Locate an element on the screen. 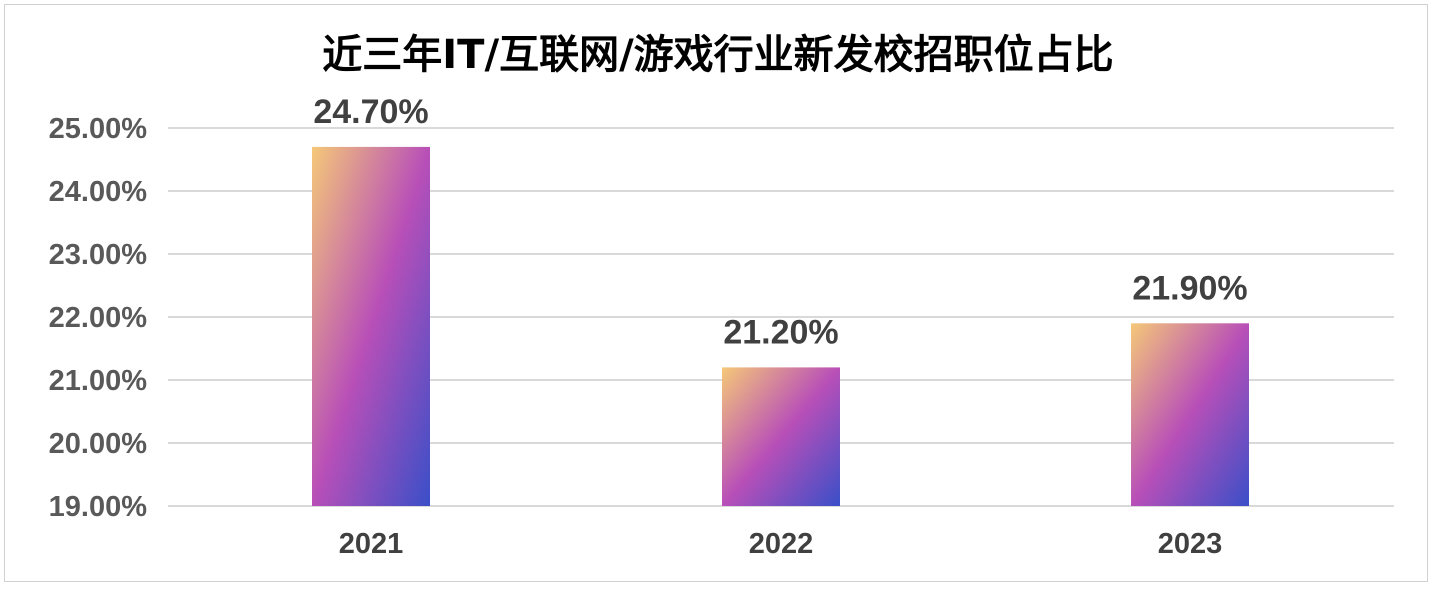 This screenshot has height=590, width=1436. data-label: 21.20% is located at coordinates (780, 332).